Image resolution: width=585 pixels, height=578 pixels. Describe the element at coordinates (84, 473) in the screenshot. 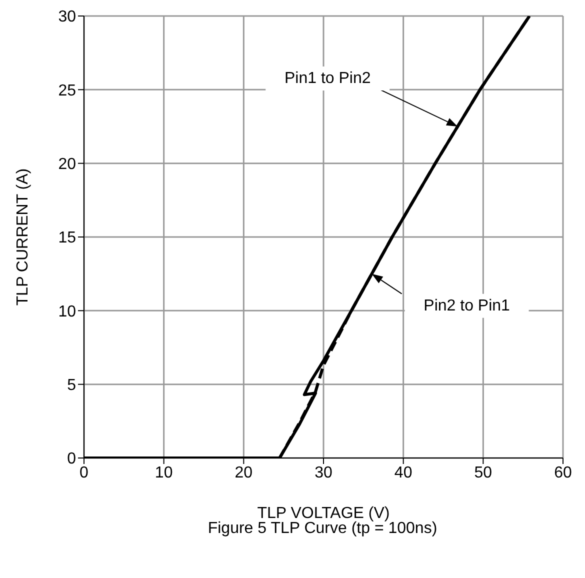

I see `x-tick-label: 0` at that location.